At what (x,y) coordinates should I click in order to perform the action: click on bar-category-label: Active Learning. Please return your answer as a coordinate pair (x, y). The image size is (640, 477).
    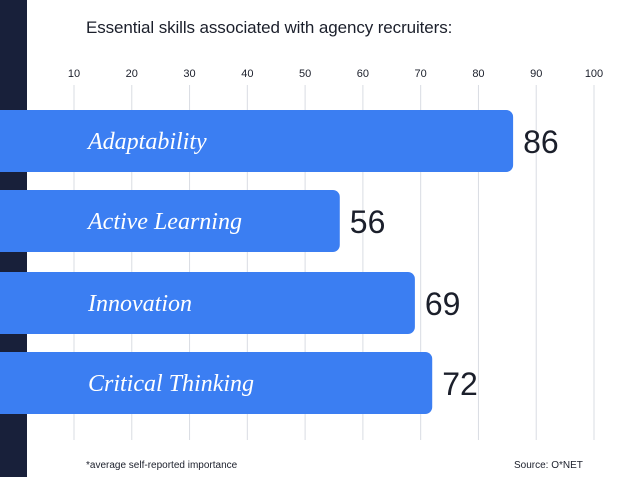
    Looking at the image, I should click on (164, 222).